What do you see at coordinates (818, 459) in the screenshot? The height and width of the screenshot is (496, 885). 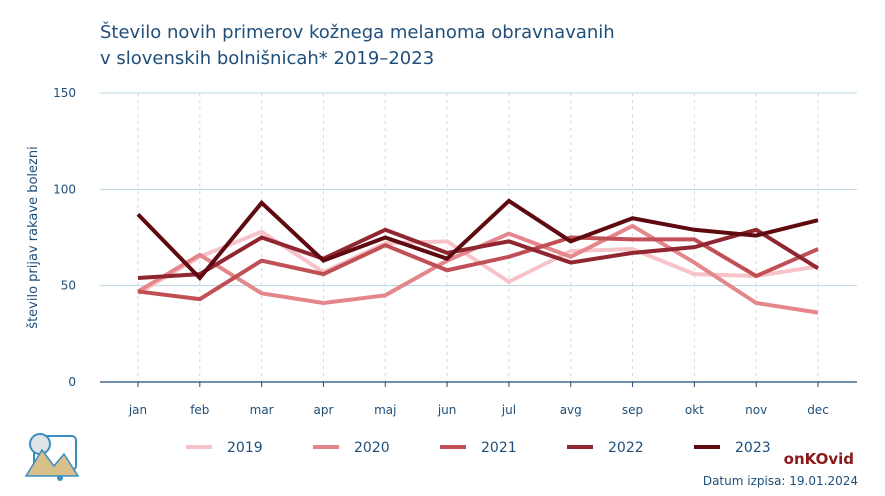 I see `brand-label: onKOvid` at bounding box center [818, 459].